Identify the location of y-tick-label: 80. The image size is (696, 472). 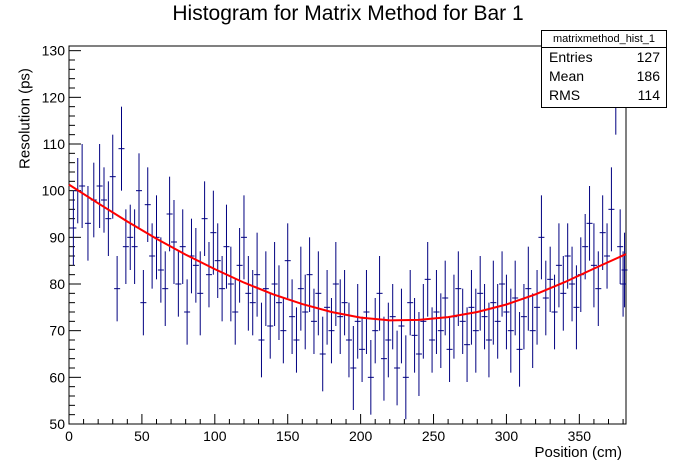
(57, 284).